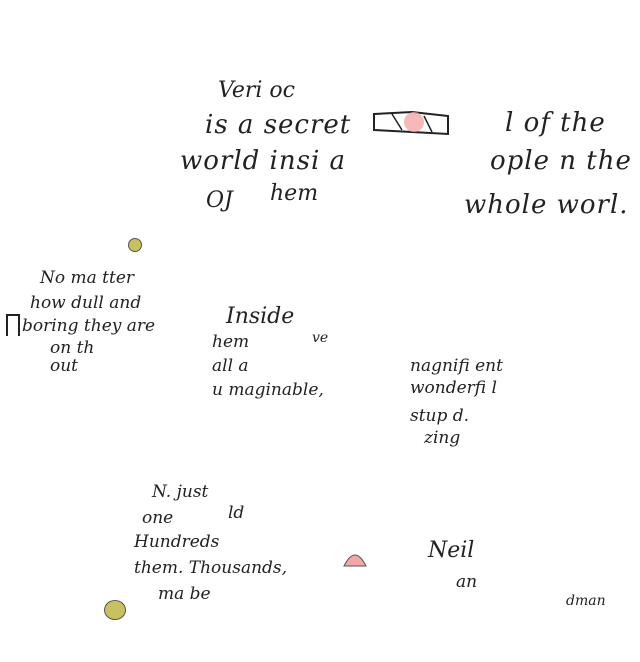 This screenshot has height=662, width=640. Describe the element at coordinates (86, 303) in the screenshot. I see `text-line: how dull and` at that location.